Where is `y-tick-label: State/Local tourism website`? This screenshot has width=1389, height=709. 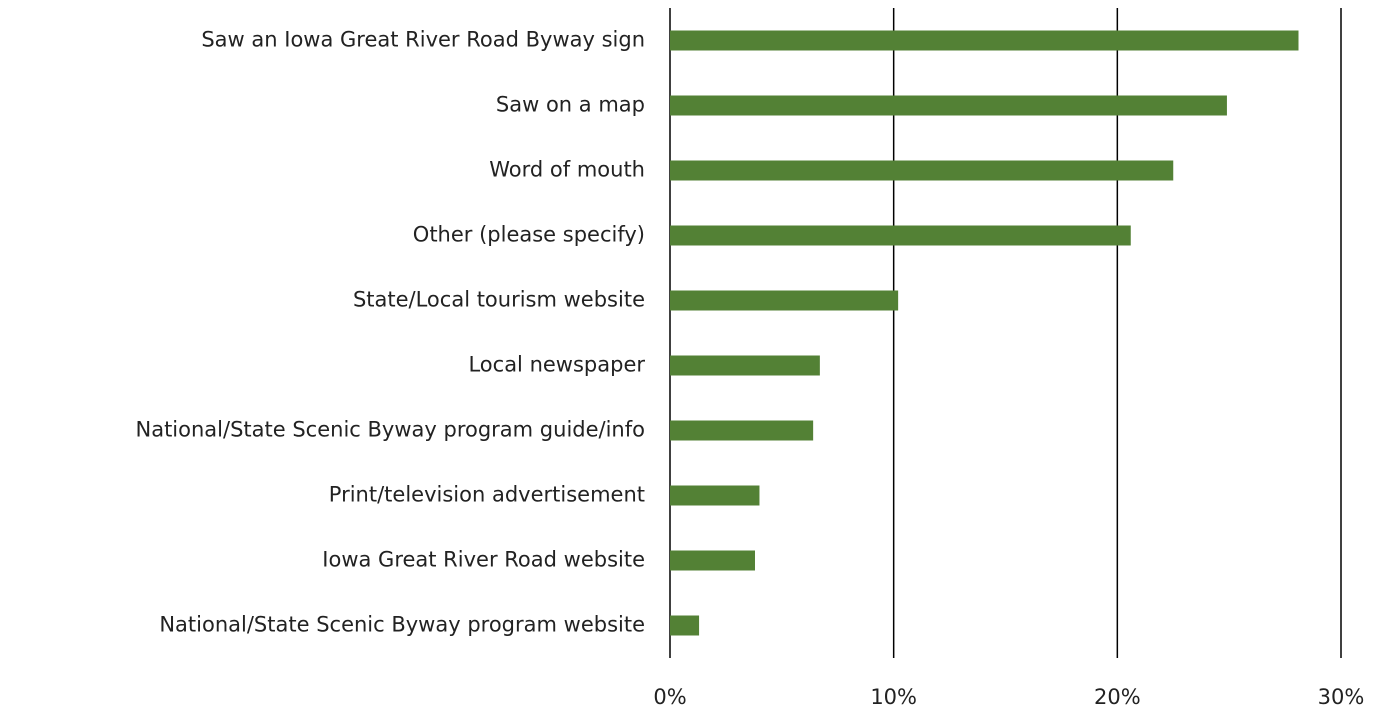
y-tick-label: State/Local tourism website is located at coordinates (499, 300).